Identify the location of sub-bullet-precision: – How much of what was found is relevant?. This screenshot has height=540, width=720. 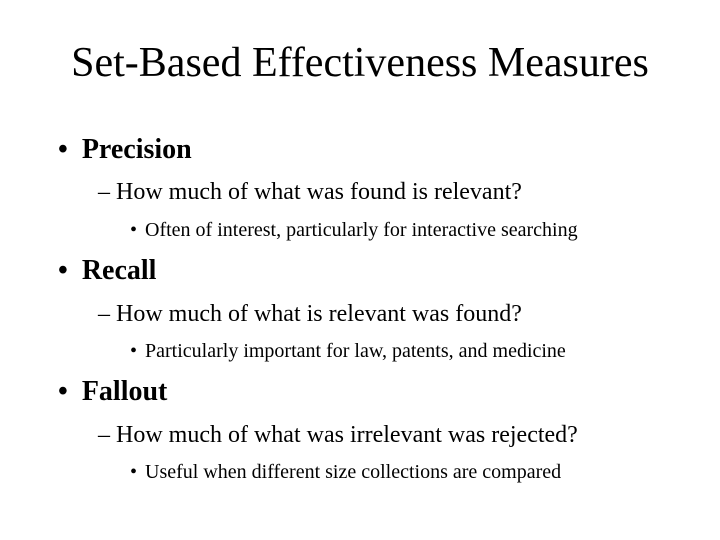
(310, 192).